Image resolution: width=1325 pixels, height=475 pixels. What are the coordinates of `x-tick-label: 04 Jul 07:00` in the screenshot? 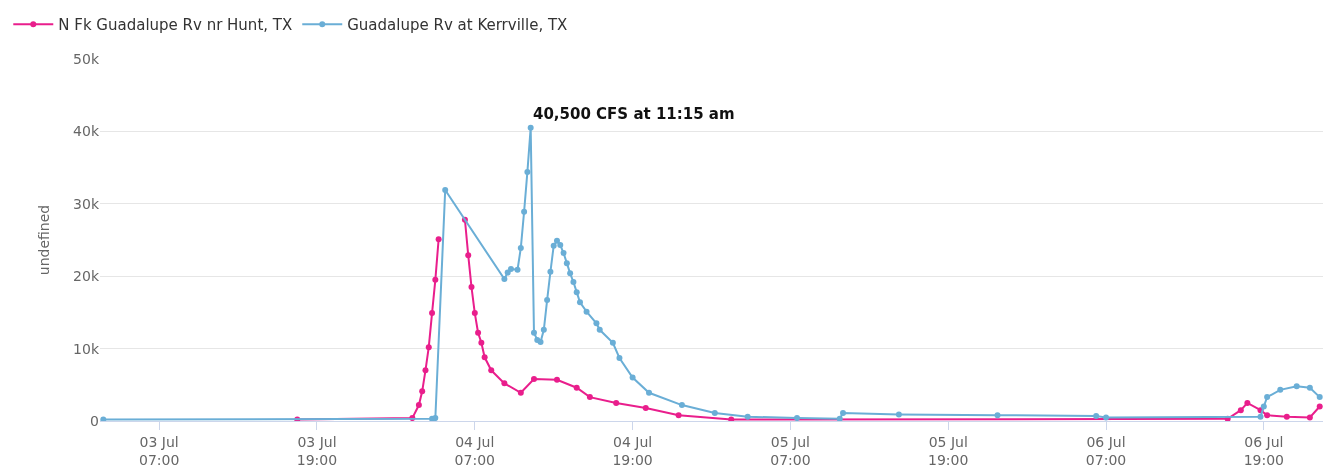 It's located at (474, 450).